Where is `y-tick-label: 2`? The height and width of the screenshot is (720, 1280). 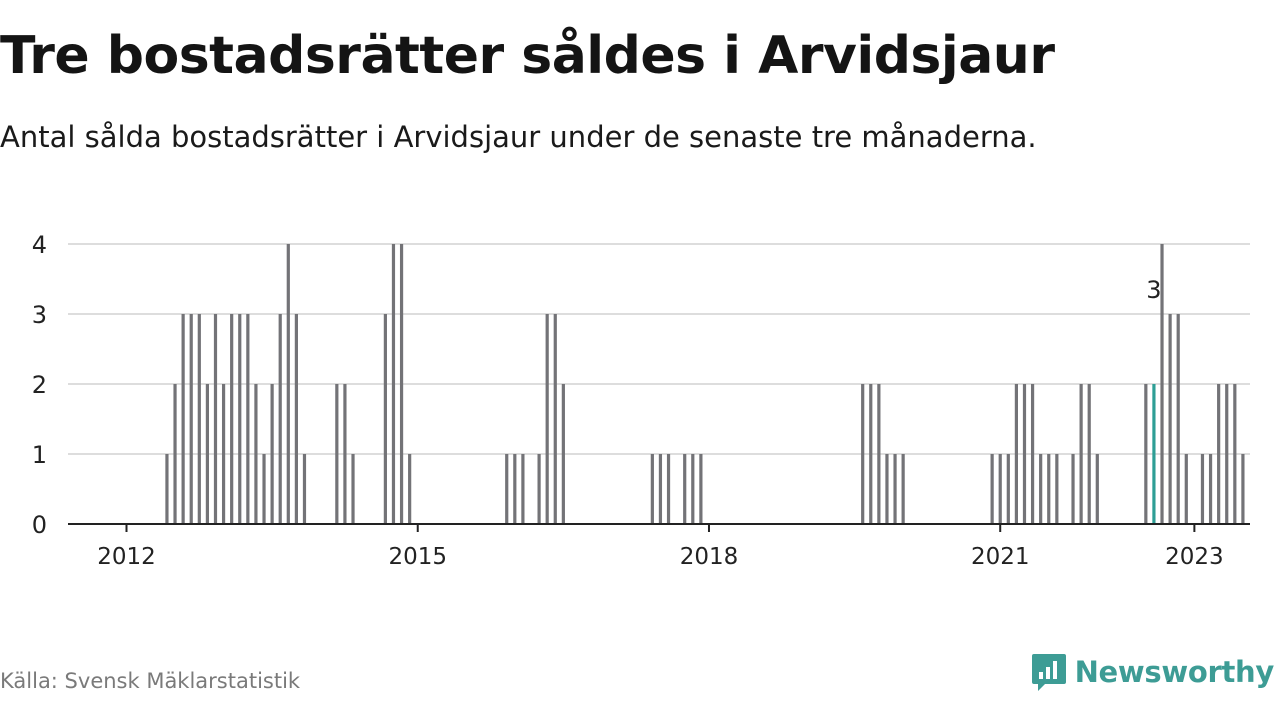 y-tick-label: 2 is located at coordinates (39, 385).